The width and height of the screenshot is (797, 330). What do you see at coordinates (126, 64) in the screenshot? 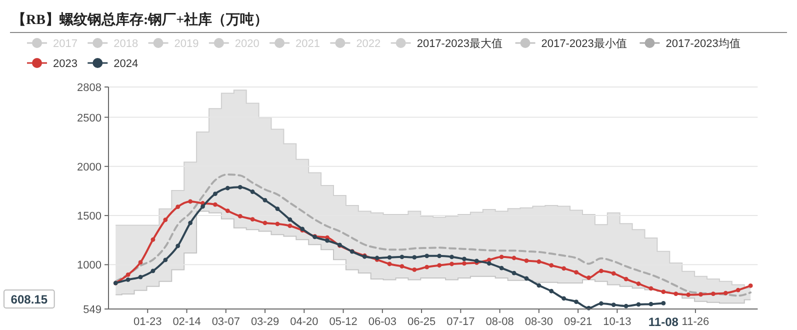
I see `legend-label: 2024` at bounding box center [126, 64].